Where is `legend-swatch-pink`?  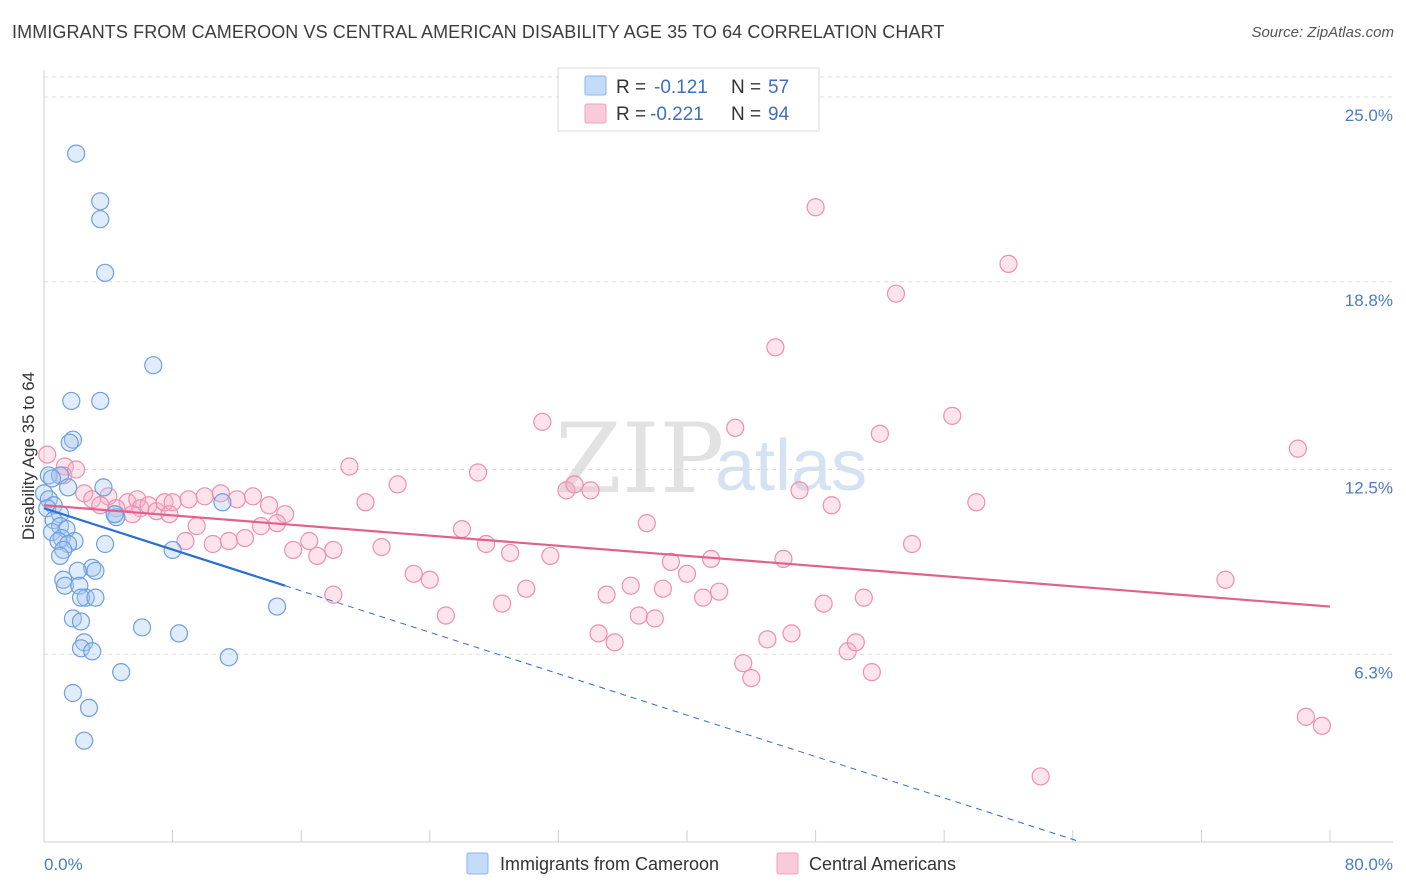
legend-swatch-pink is located at coordinates (595, 113).